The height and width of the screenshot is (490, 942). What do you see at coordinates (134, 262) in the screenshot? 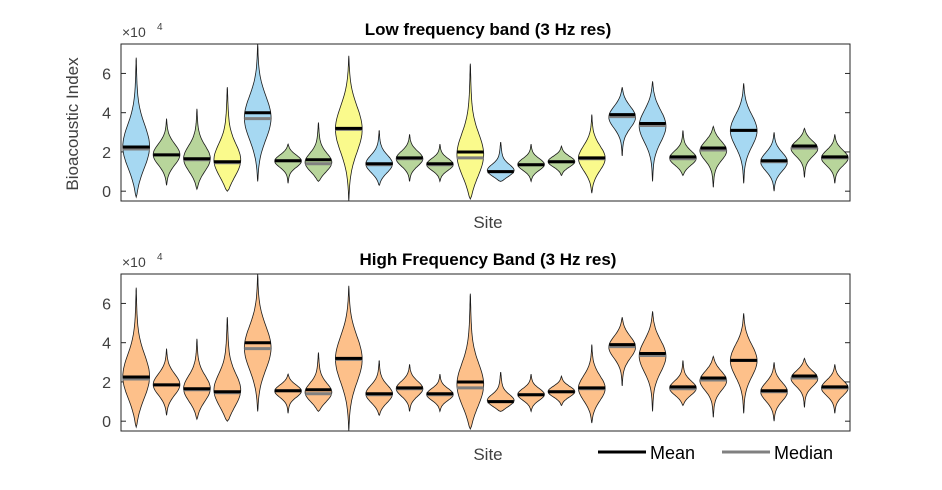
I see `panel-2-exponent-base: ×10` at bounding box center [134, 262].